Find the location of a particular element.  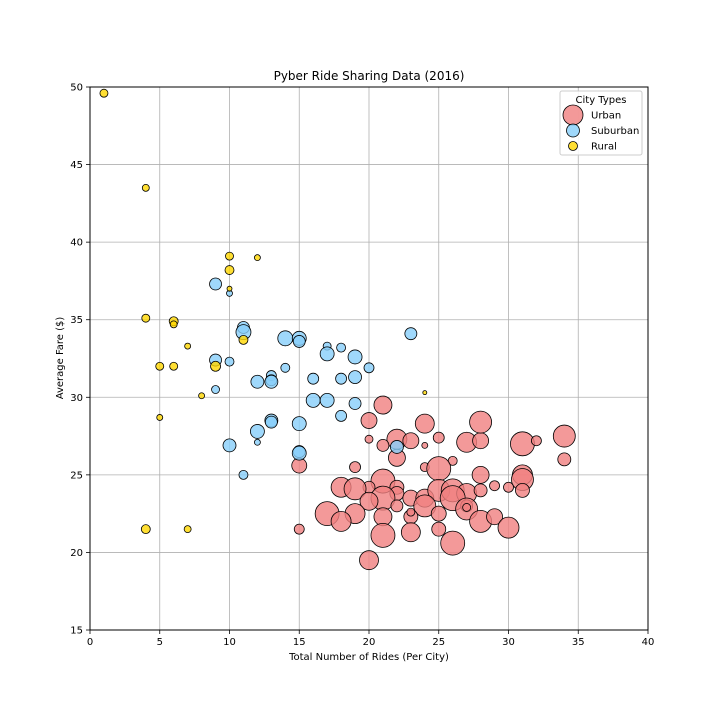

legend-label-rural: Rural is located at coordinates (604, 147).